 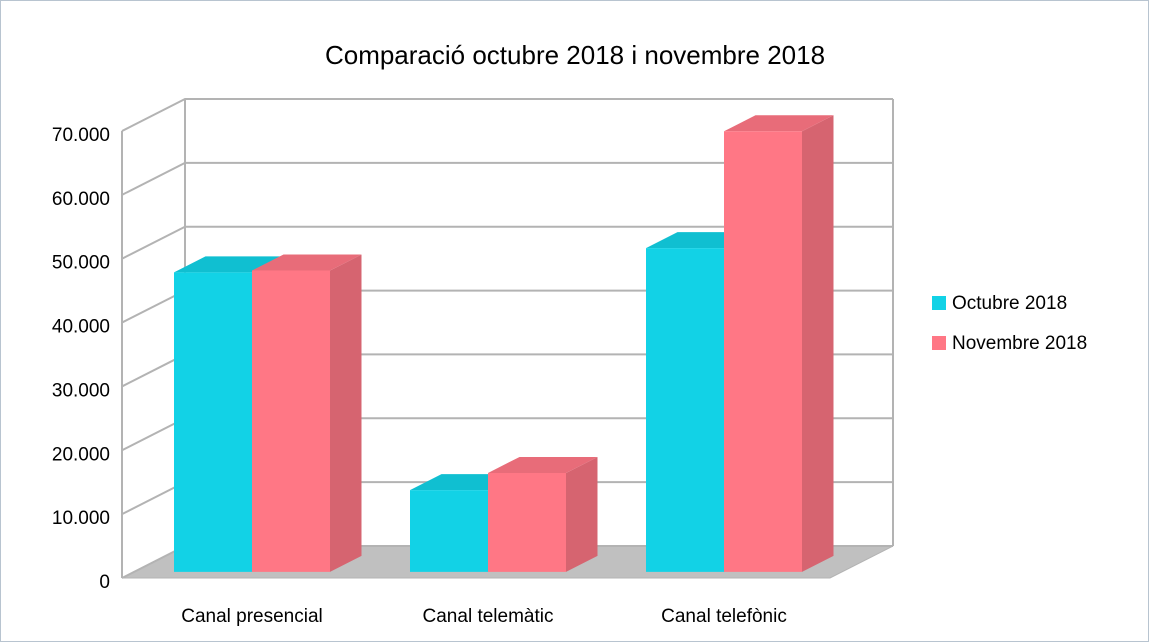 I want to click on legend-label: Novembre 2018, so click(x=1019, y=343).